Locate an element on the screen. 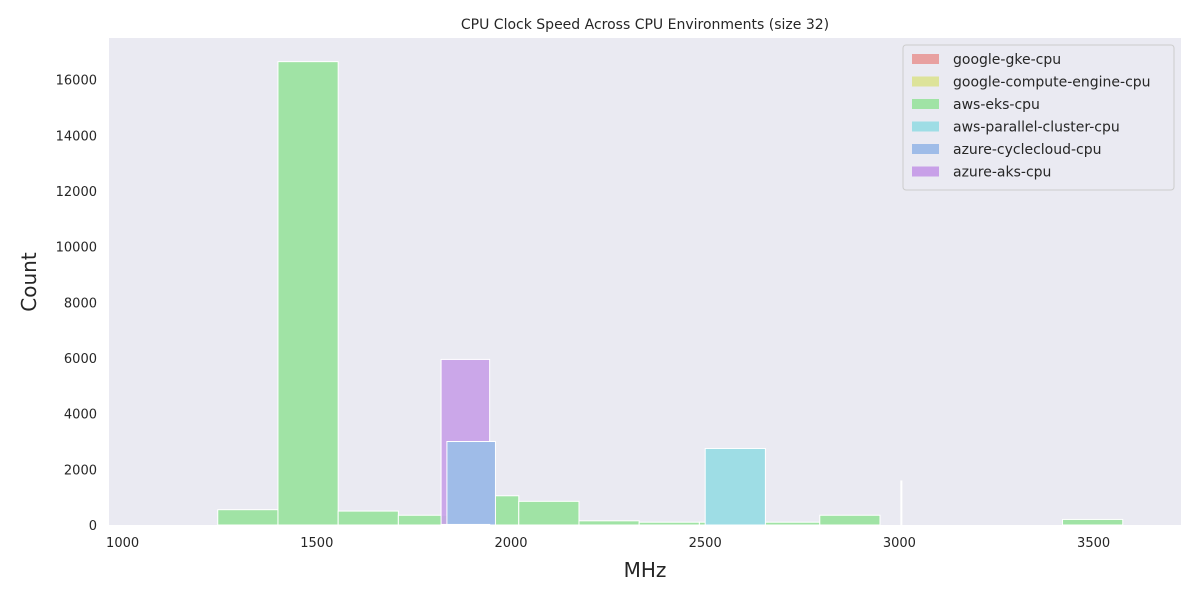 The height and width of the screenshot is (600, 1200). x-tick-label: 2000 is located at coordinates (510, 543).